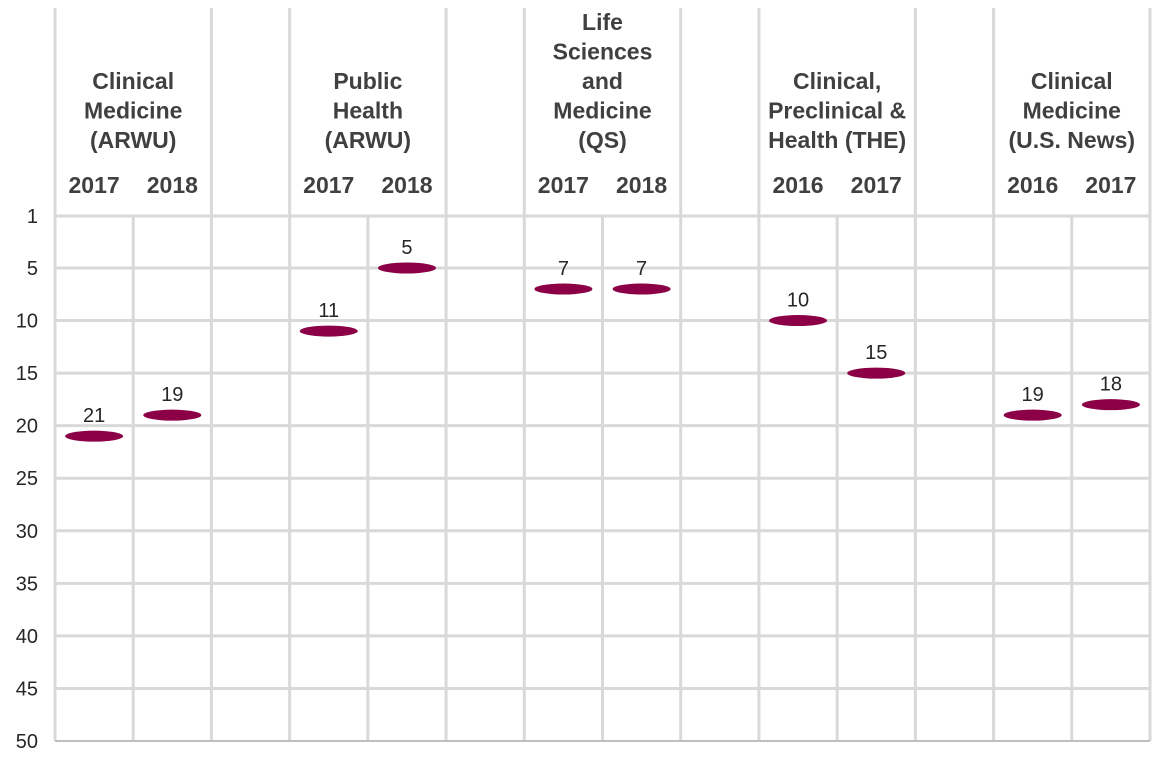 The width and height of the screenshot is (1168, 764). What do you see at coordinates (27, 427) in the screenshot?
I see `y-tick-label: 20` at bounding box center [27, 427].